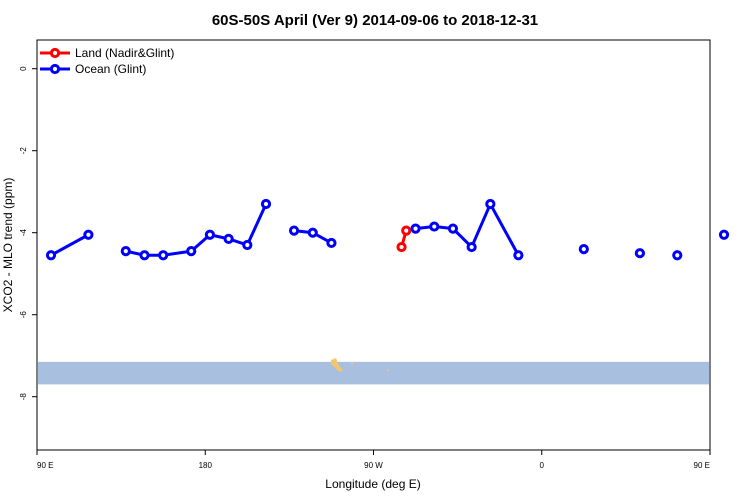 This screenshot has height=500, width=750. I want to click on y-tick-label: -2, so click(23, 151).